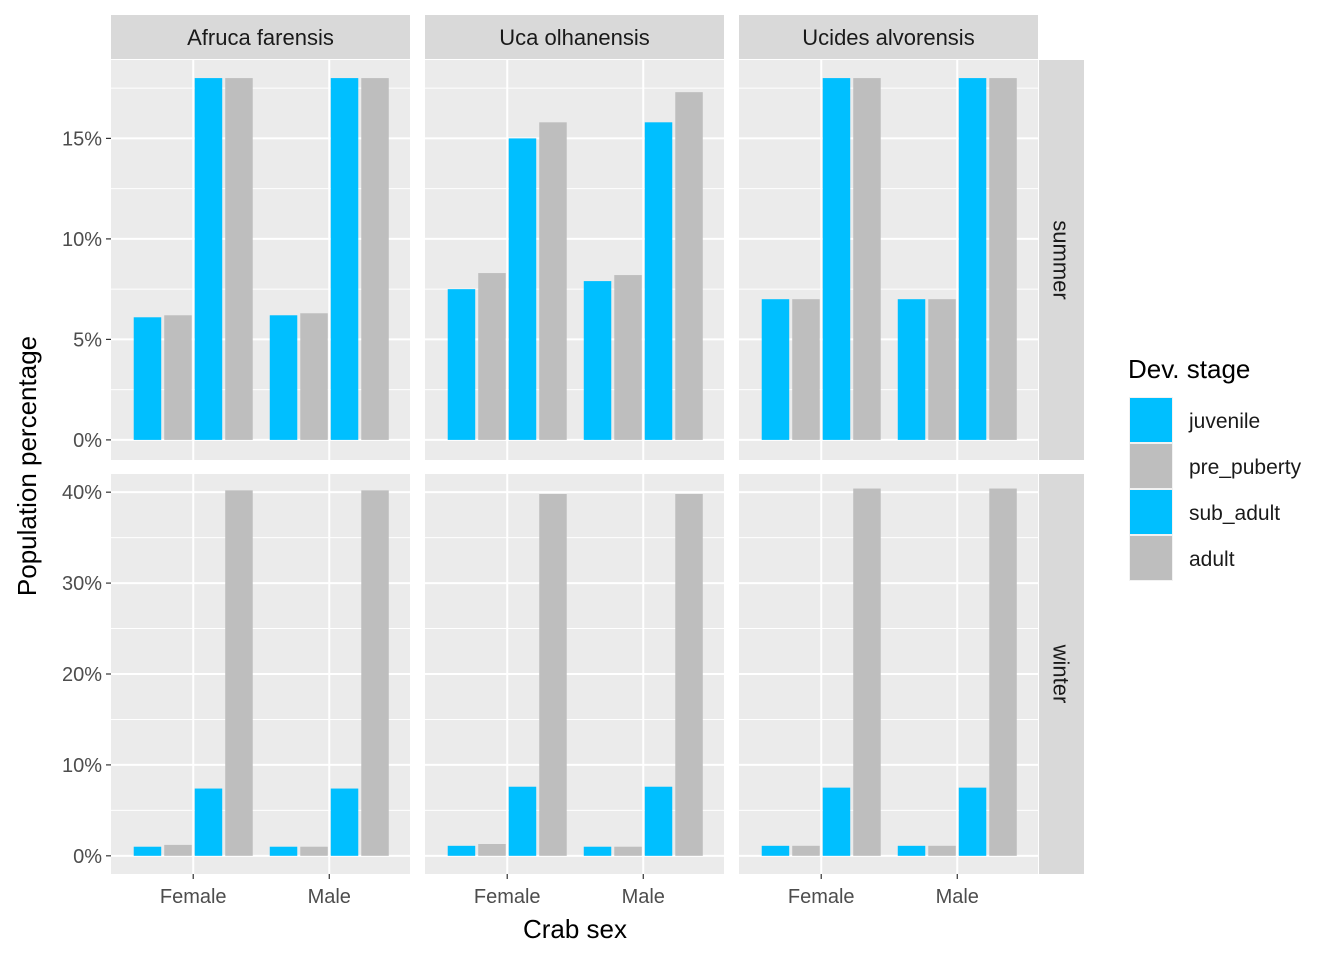 The width and height of the screenshot is (1344, 960). I want to click on panel-summer-afruca-farensis, so click(260, 260).